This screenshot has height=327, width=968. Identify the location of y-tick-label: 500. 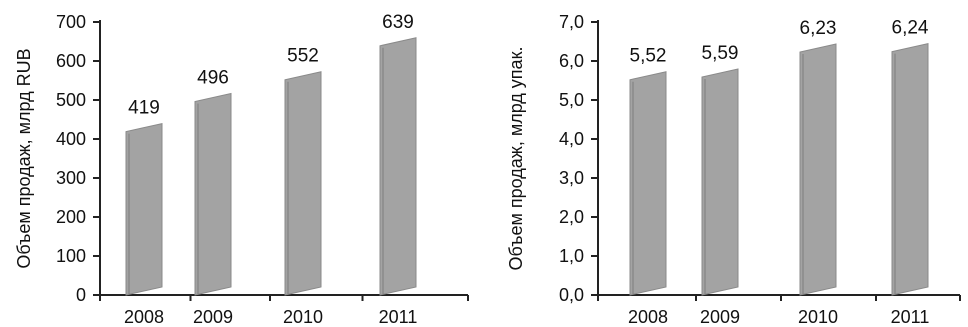
(71, 100).